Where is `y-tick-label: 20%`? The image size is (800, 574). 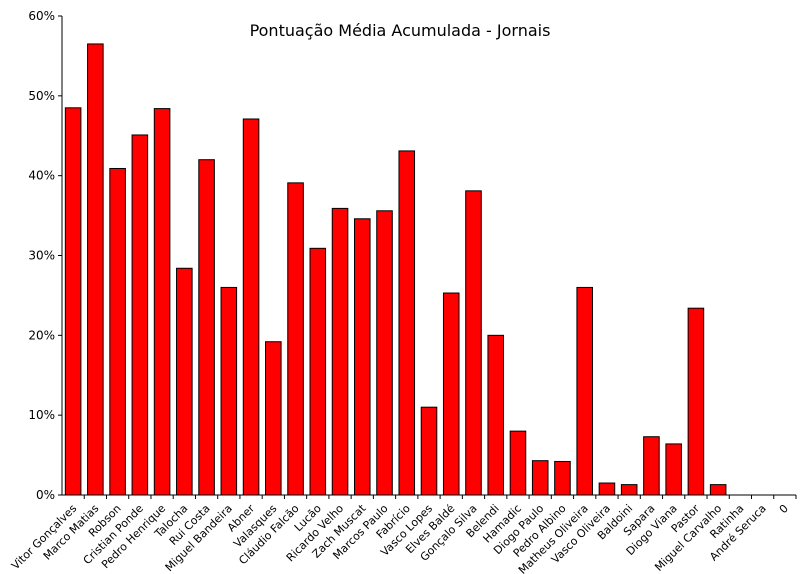 y-tick-label: 20% is located at coordinates (41, 335).